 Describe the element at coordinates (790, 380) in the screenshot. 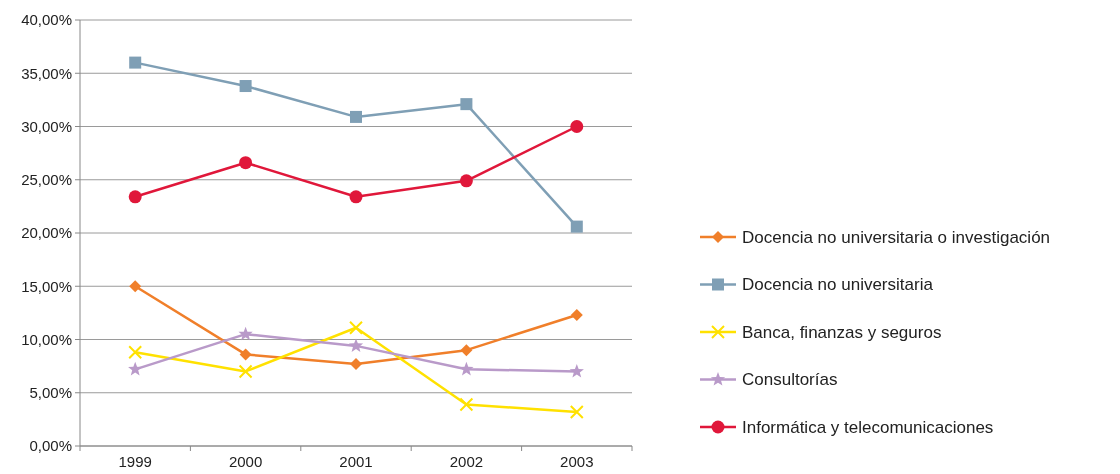

I see `legend-label: Consultorías` at that location.